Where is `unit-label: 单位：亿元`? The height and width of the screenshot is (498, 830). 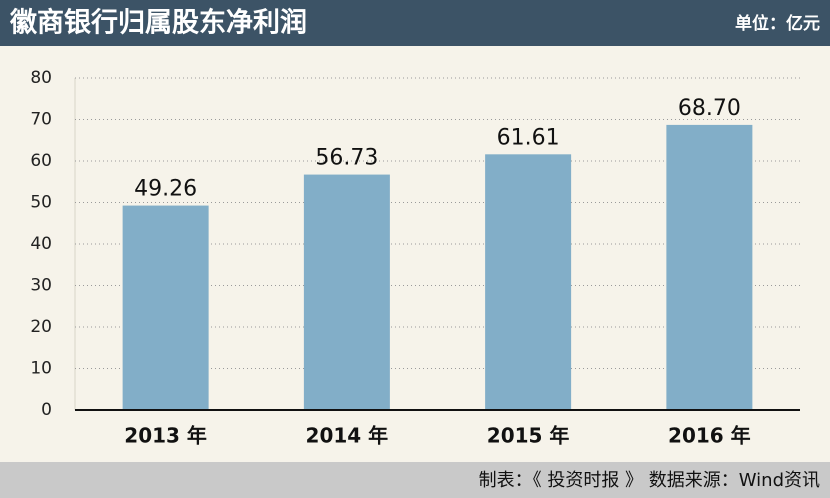 unit-label: 单位：亿元 is located at coordinates (777, 23).